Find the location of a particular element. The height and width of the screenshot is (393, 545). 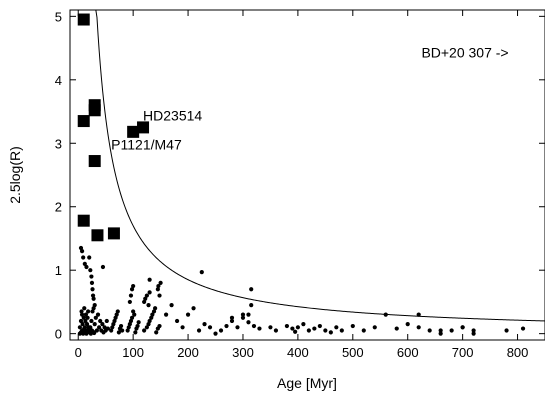

x-tick-label: 500 is located at coordinates (353, 352).